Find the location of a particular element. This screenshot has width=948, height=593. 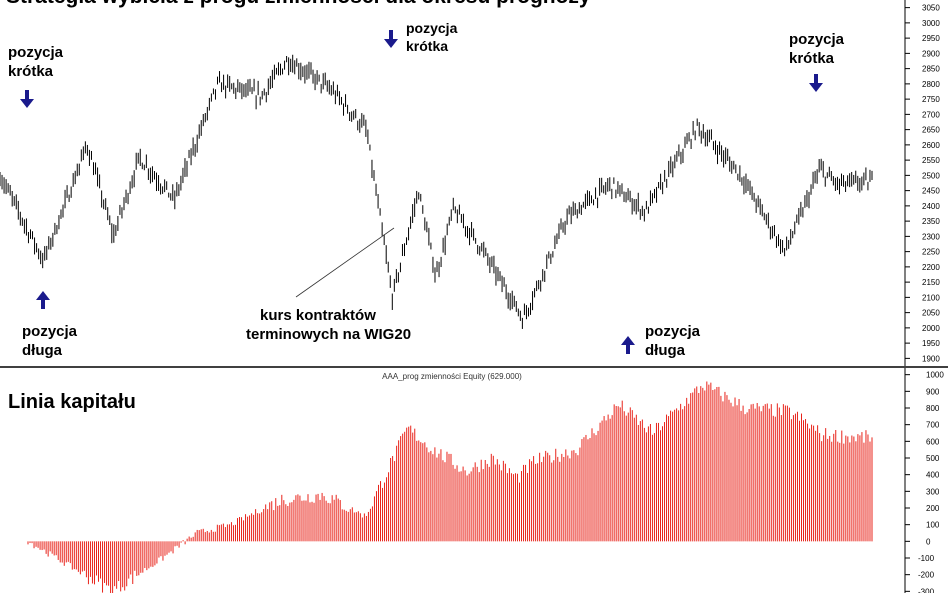

annotation-futures-price: kurs kontraktów terminowych na WIG20 is located at coordinates (328, 285).